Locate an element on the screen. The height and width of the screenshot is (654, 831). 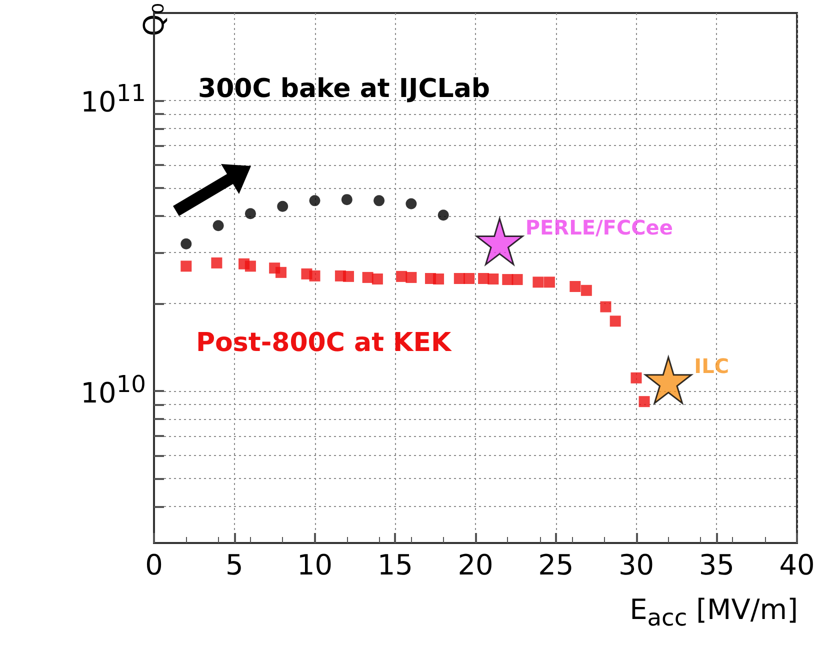
y-tick-label: 10$^{10}$ is located at coordinates (113, 390).